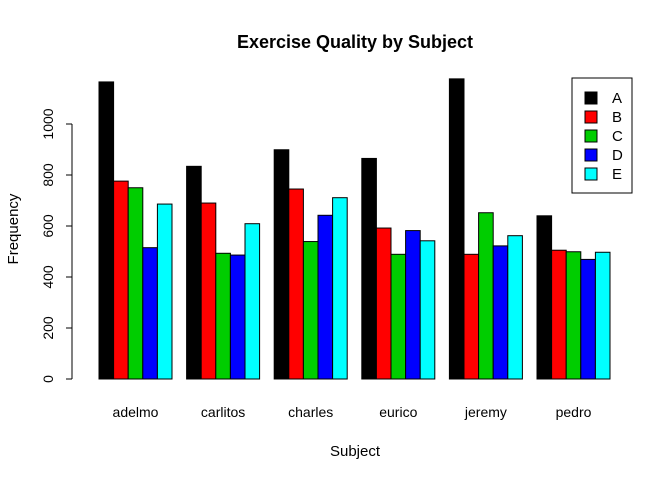 This screenshot has height=480, width=672. I want to click on legend-label: D, so click(617, 155).